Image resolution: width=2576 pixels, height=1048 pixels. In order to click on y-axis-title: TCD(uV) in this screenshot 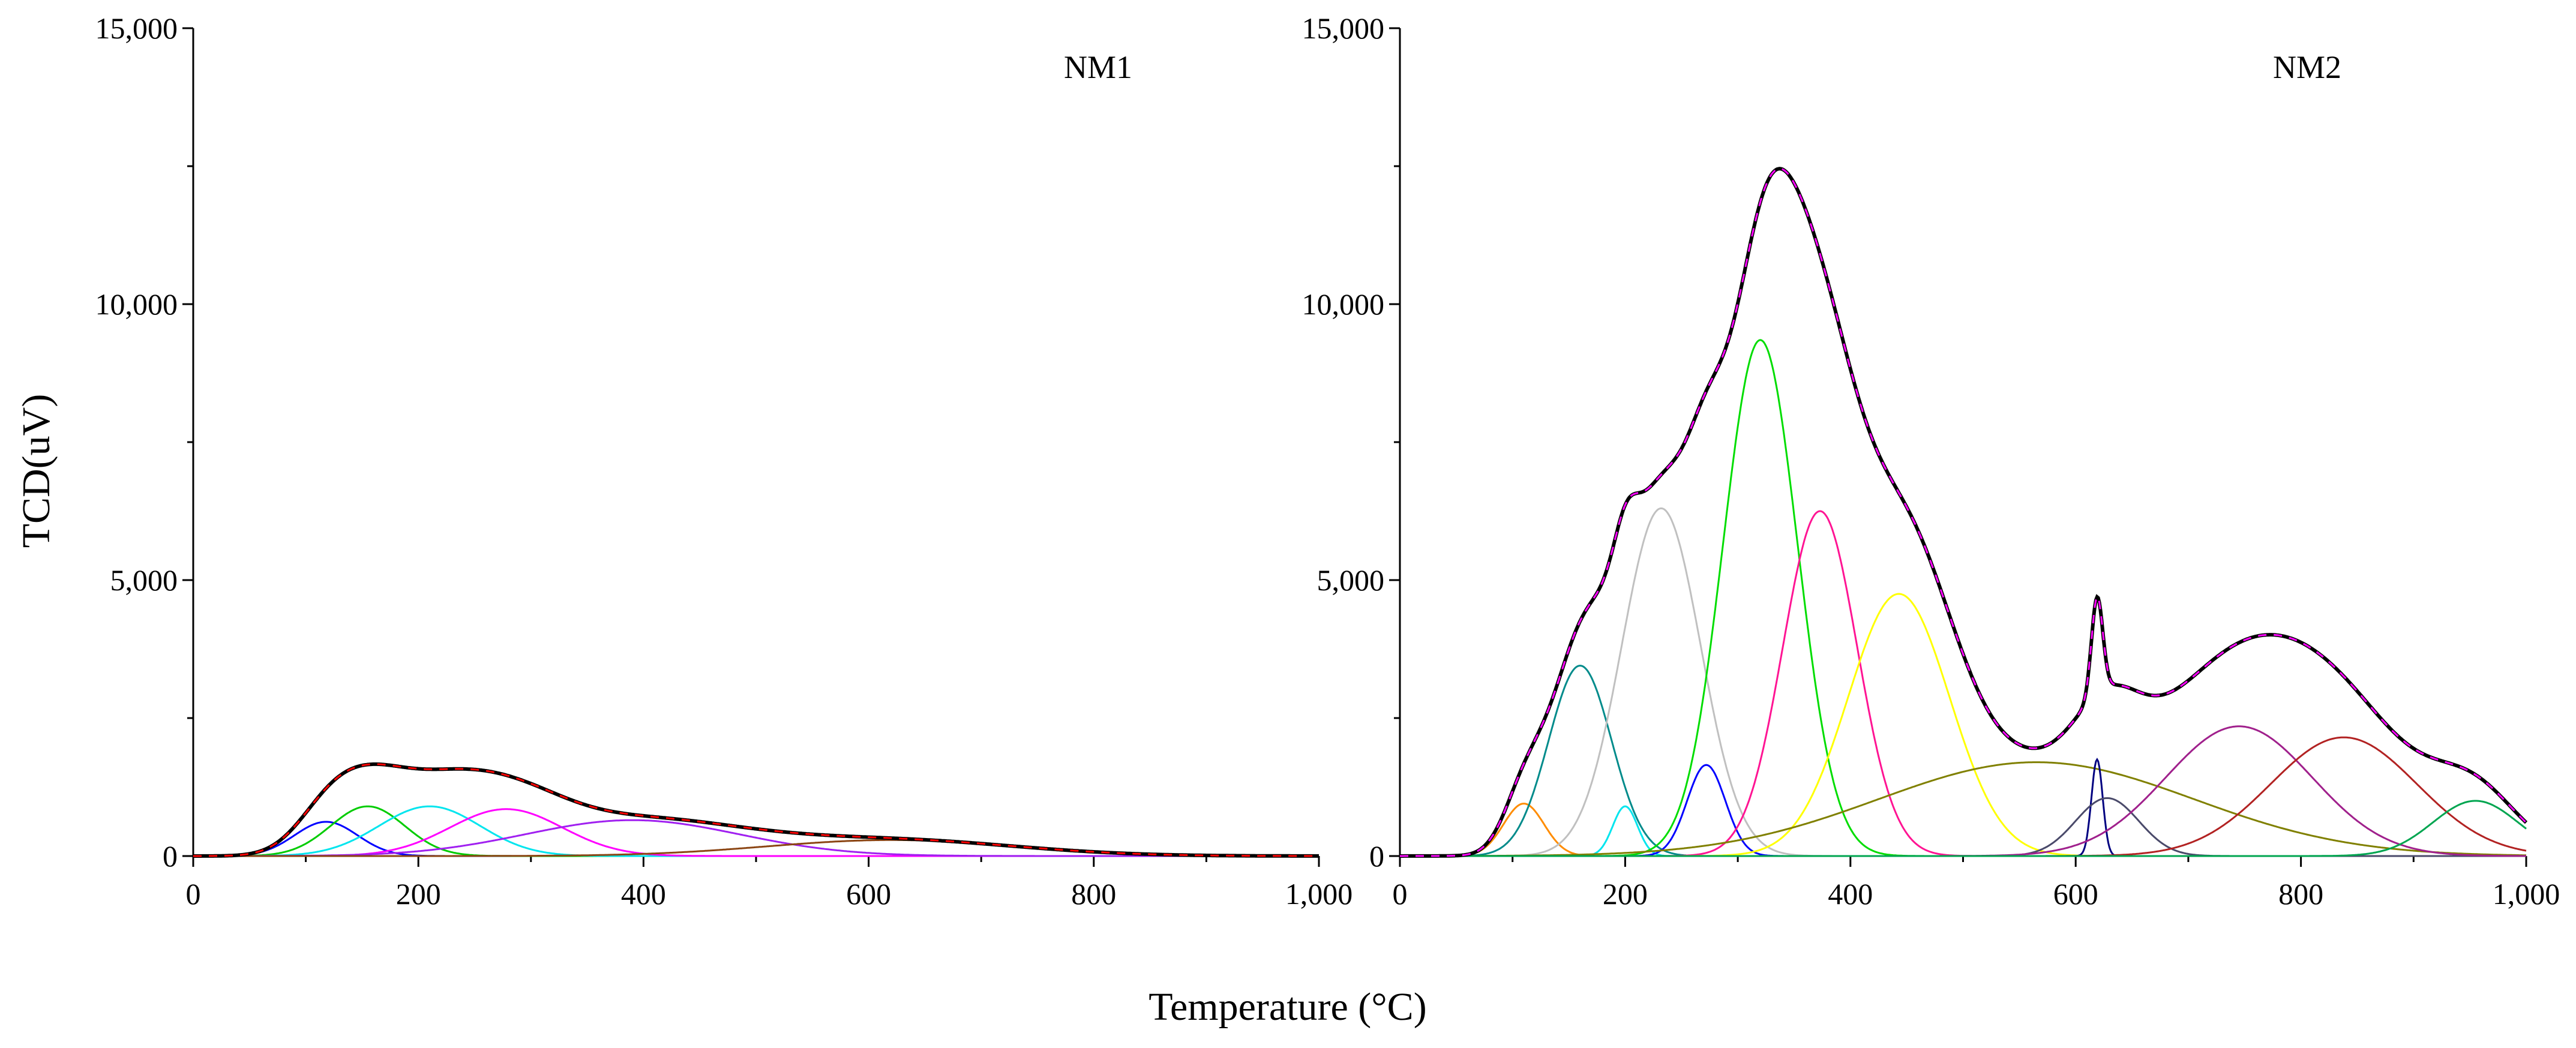, I will do `click(36, 471)`.